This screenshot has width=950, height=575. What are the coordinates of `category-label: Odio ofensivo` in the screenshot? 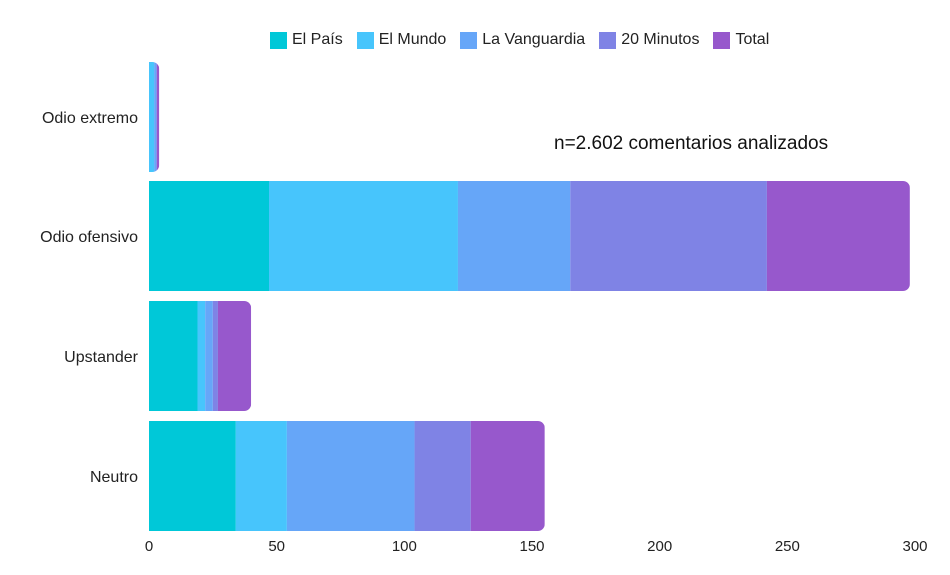 It's located at (89, 237).